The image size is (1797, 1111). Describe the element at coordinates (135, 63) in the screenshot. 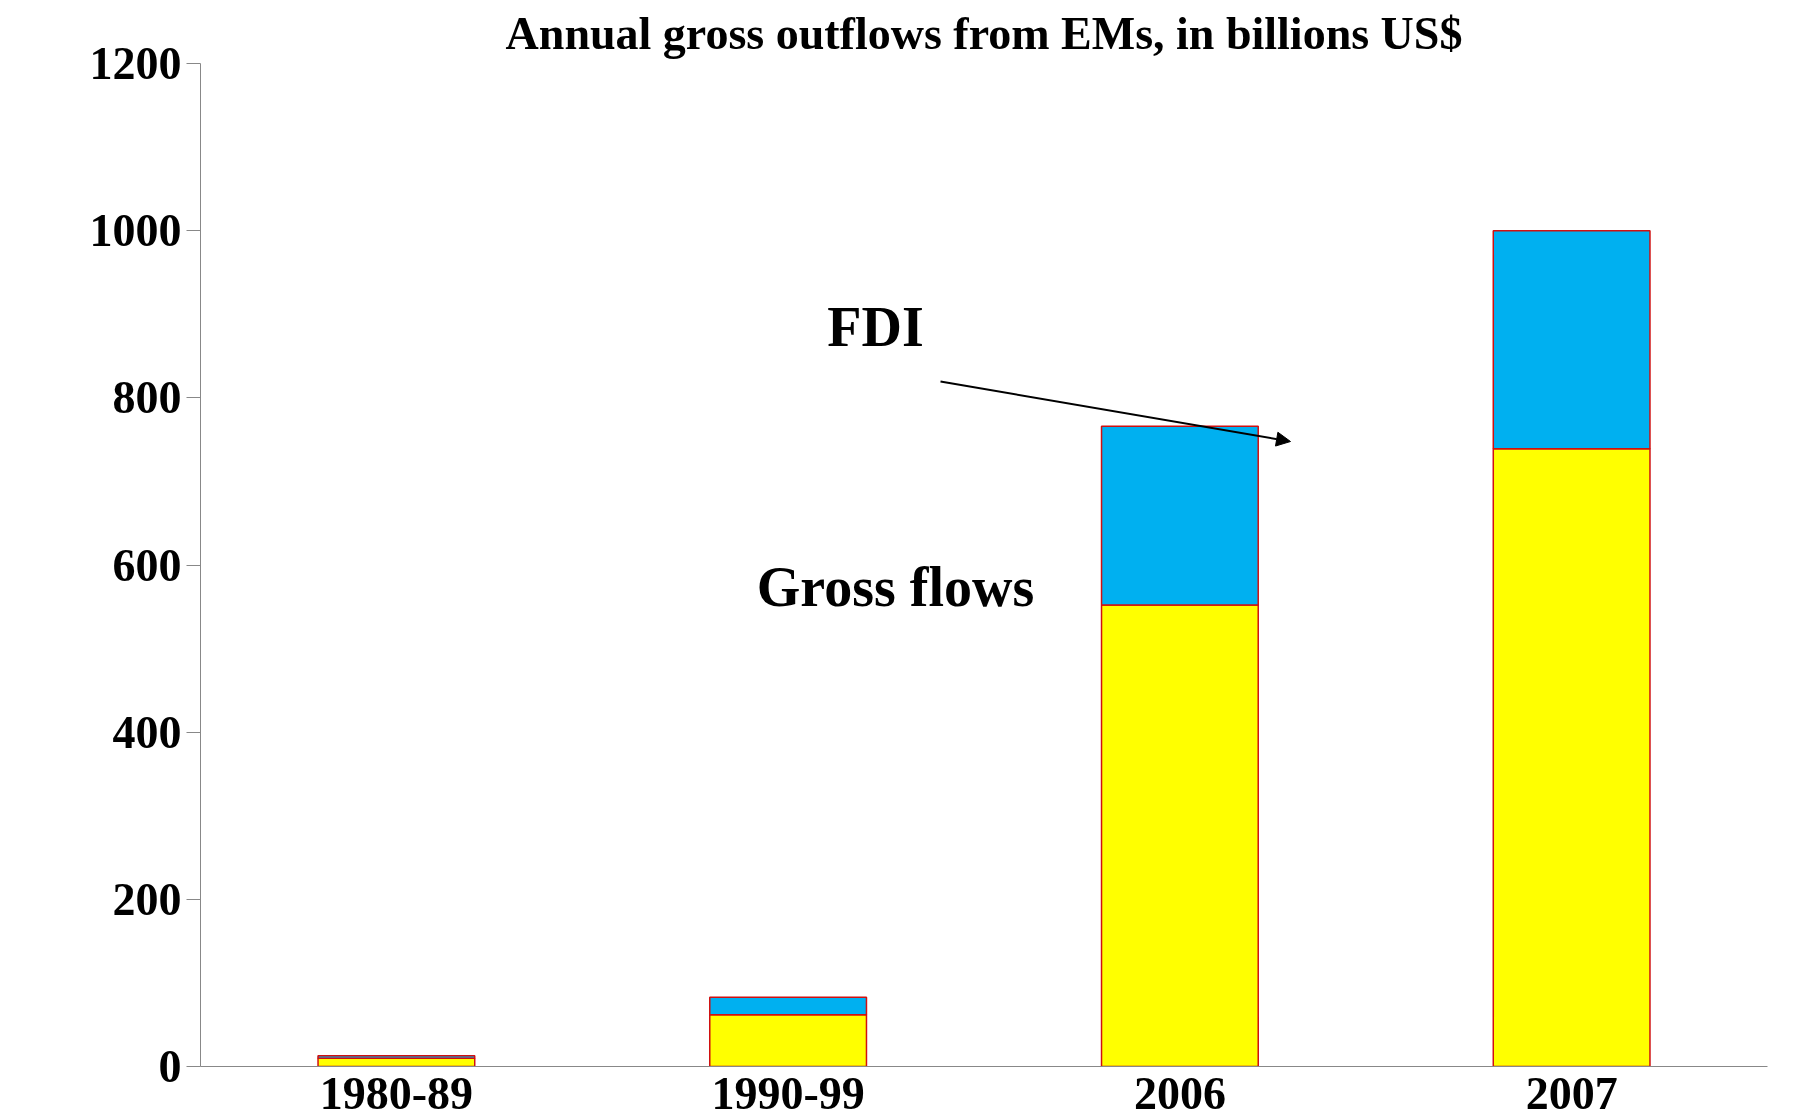

I see `y-tick-label: 1200` at that location.